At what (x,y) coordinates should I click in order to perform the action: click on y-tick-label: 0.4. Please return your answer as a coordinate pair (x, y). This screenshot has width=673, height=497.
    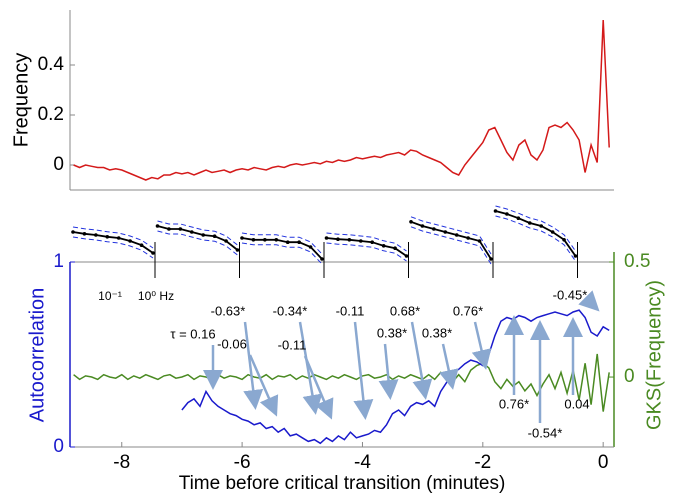
    Looking at the image, I should click on (51, 64).